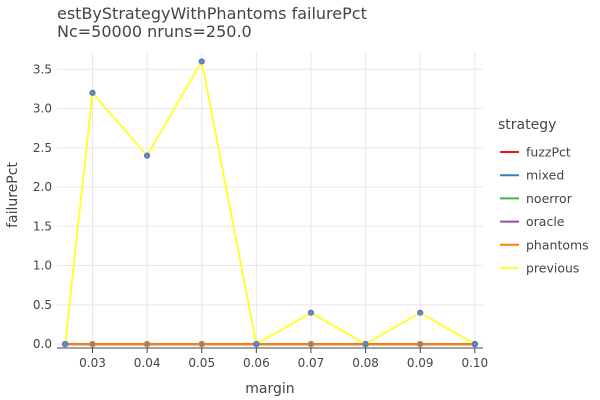 The image size is (600, 400). Describe the element at coordinates (42, 305) in the screenshot. I see `y-tick-label: 0.5` at that location.